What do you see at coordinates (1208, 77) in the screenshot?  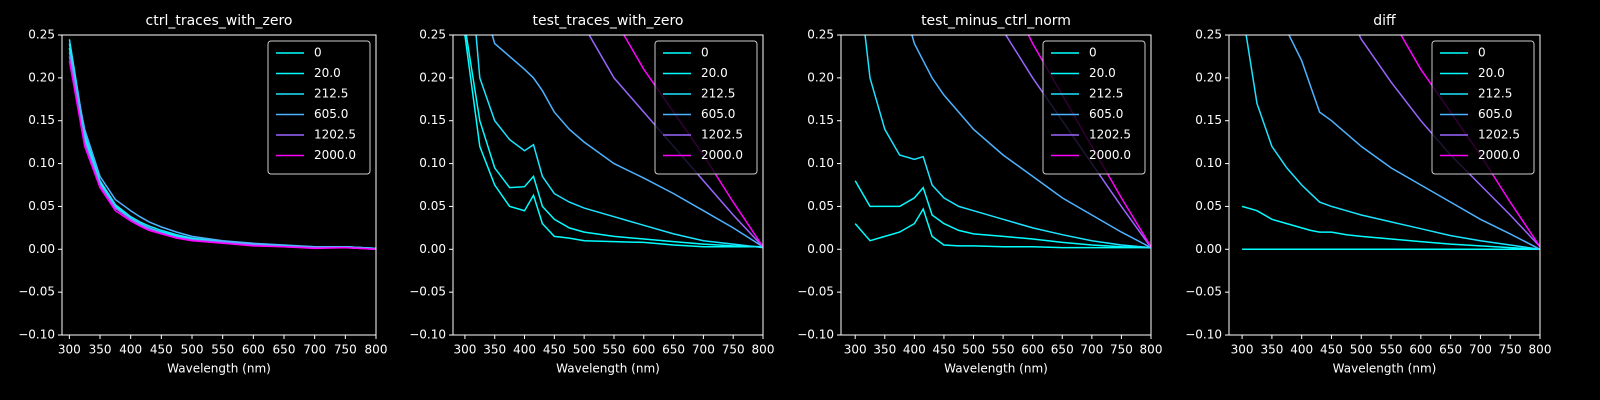 I see `y-tick-label: 0.20` at bounding box center [1208, 77].